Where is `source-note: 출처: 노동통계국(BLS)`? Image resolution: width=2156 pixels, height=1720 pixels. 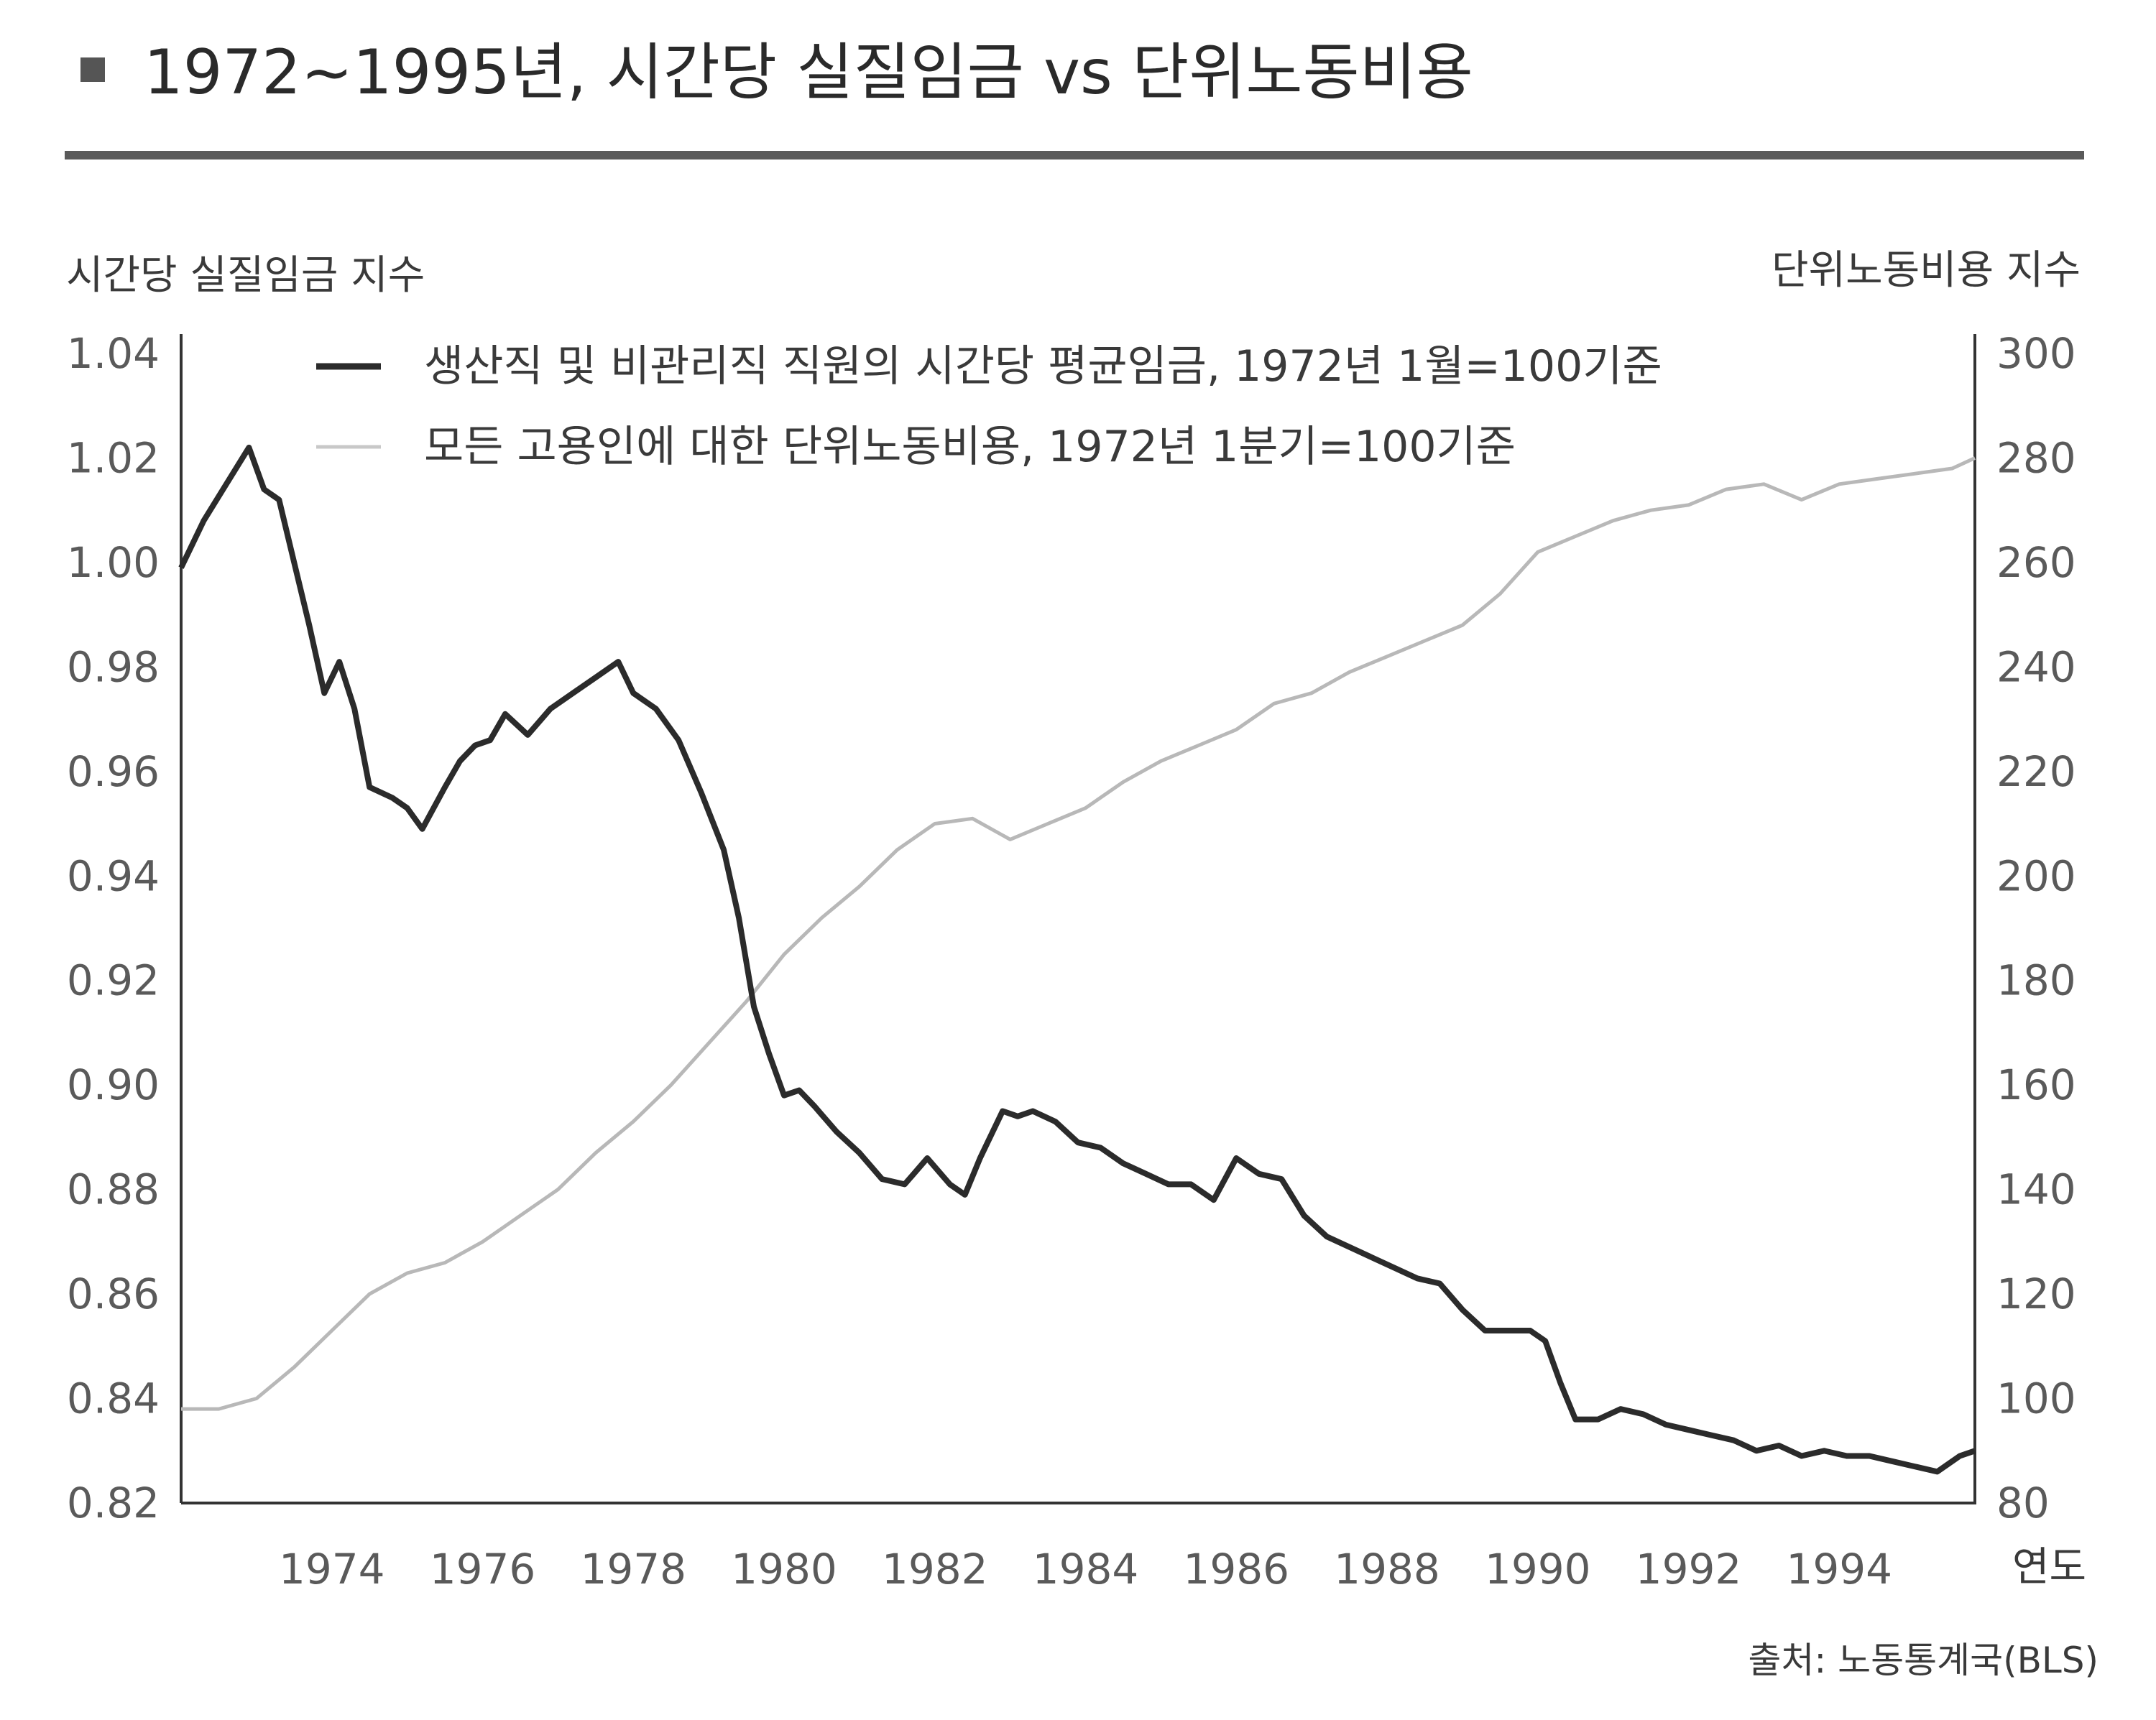 source-note: 출처: 노동통계국(BLS) is located at coordinates (1924, 1660).